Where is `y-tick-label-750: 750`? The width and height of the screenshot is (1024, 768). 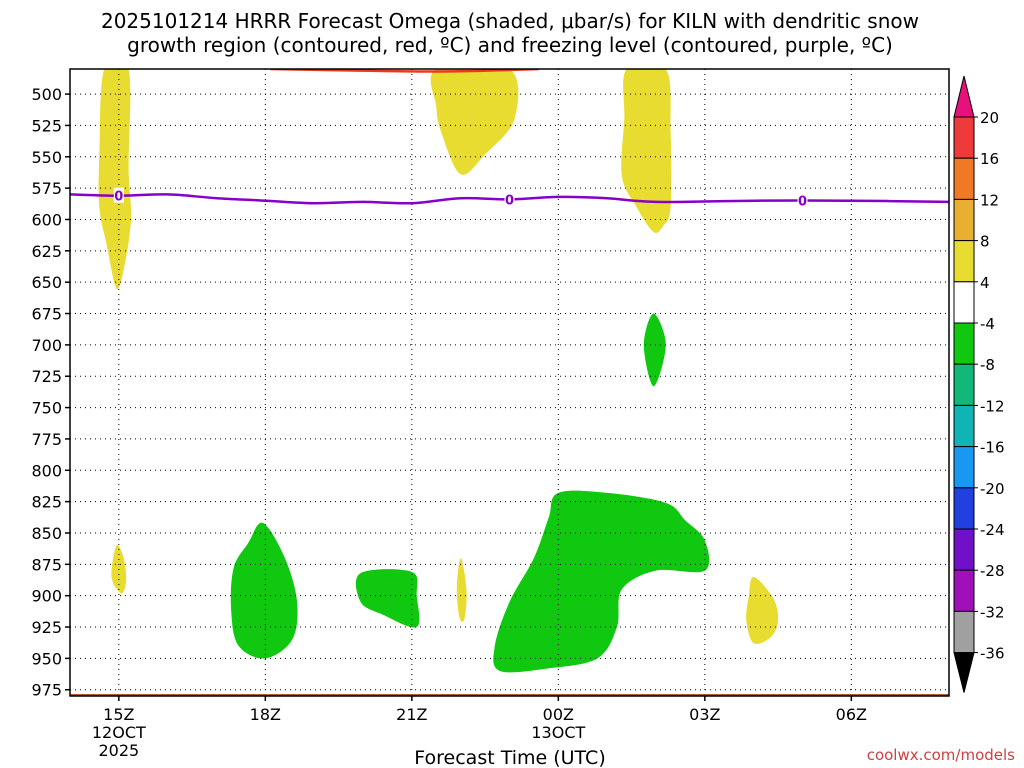 y-tick-label-750: 750 is located at coordinates (46, 408).